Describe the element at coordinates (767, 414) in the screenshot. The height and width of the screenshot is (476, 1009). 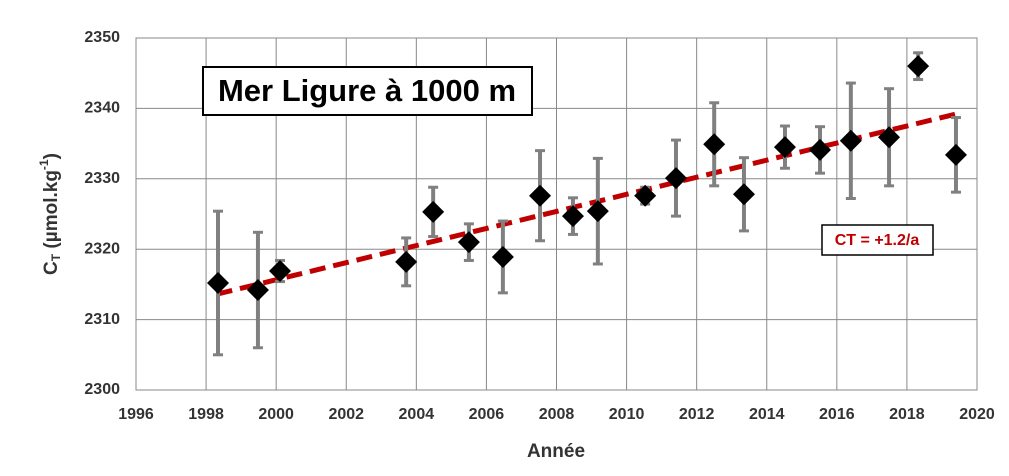
I see `x-tick-label: 2014` at that location.